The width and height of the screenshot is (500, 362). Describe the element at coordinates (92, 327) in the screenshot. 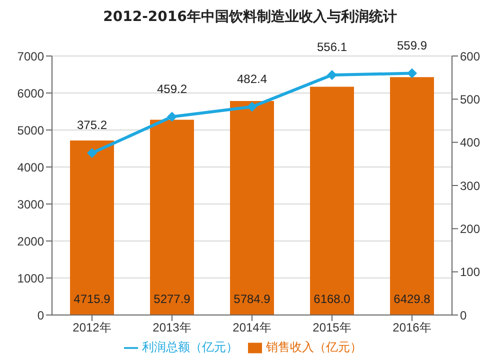

I see `x-tick-label: 2012年` at that location.